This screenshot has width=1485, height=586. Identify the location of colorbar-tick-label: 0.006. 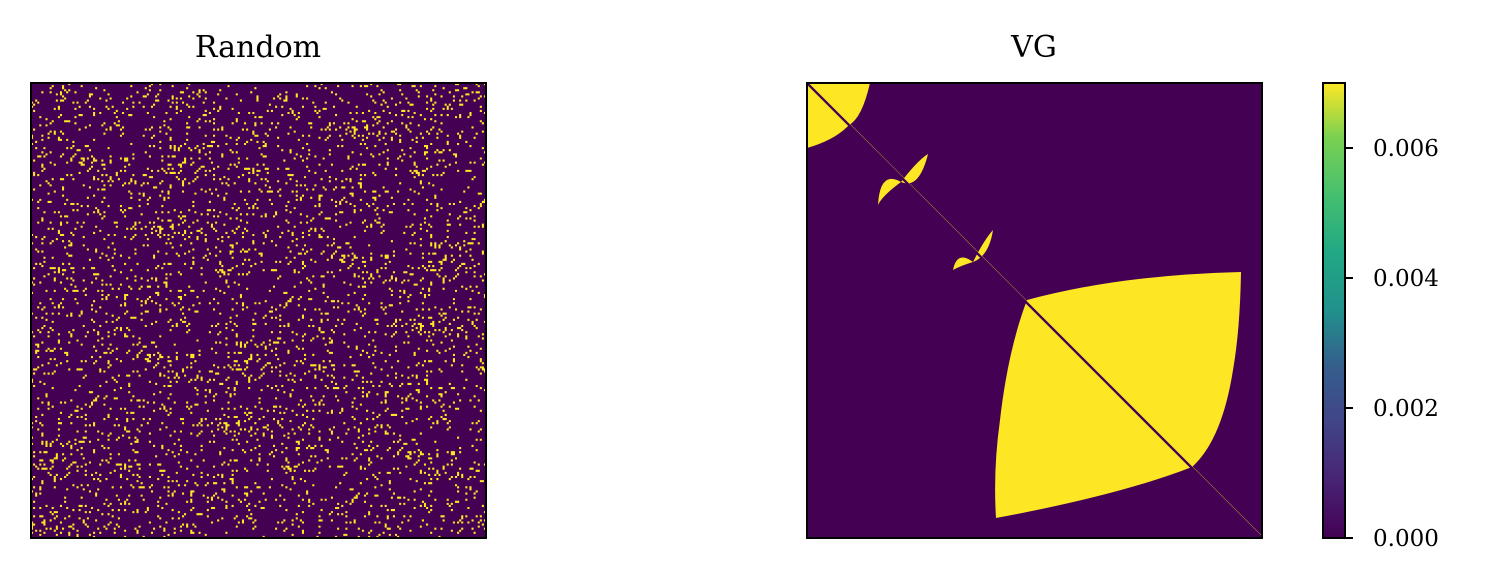
(1406, 149).